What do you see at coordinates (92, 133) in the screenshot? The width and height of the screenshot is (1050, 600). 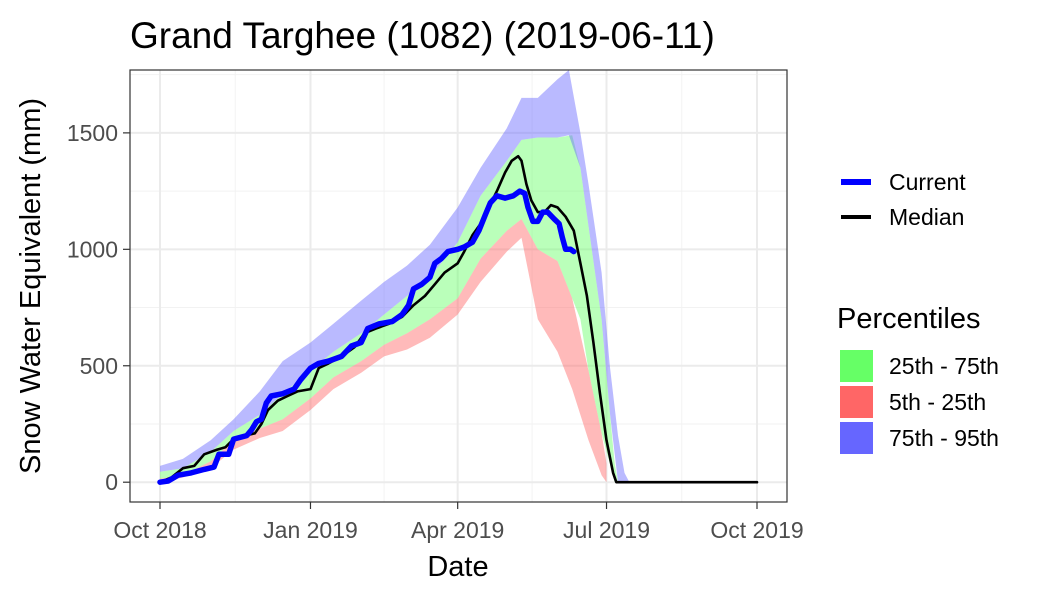 I see `y-tick-label: 1500` at bounding box center [92, 133].